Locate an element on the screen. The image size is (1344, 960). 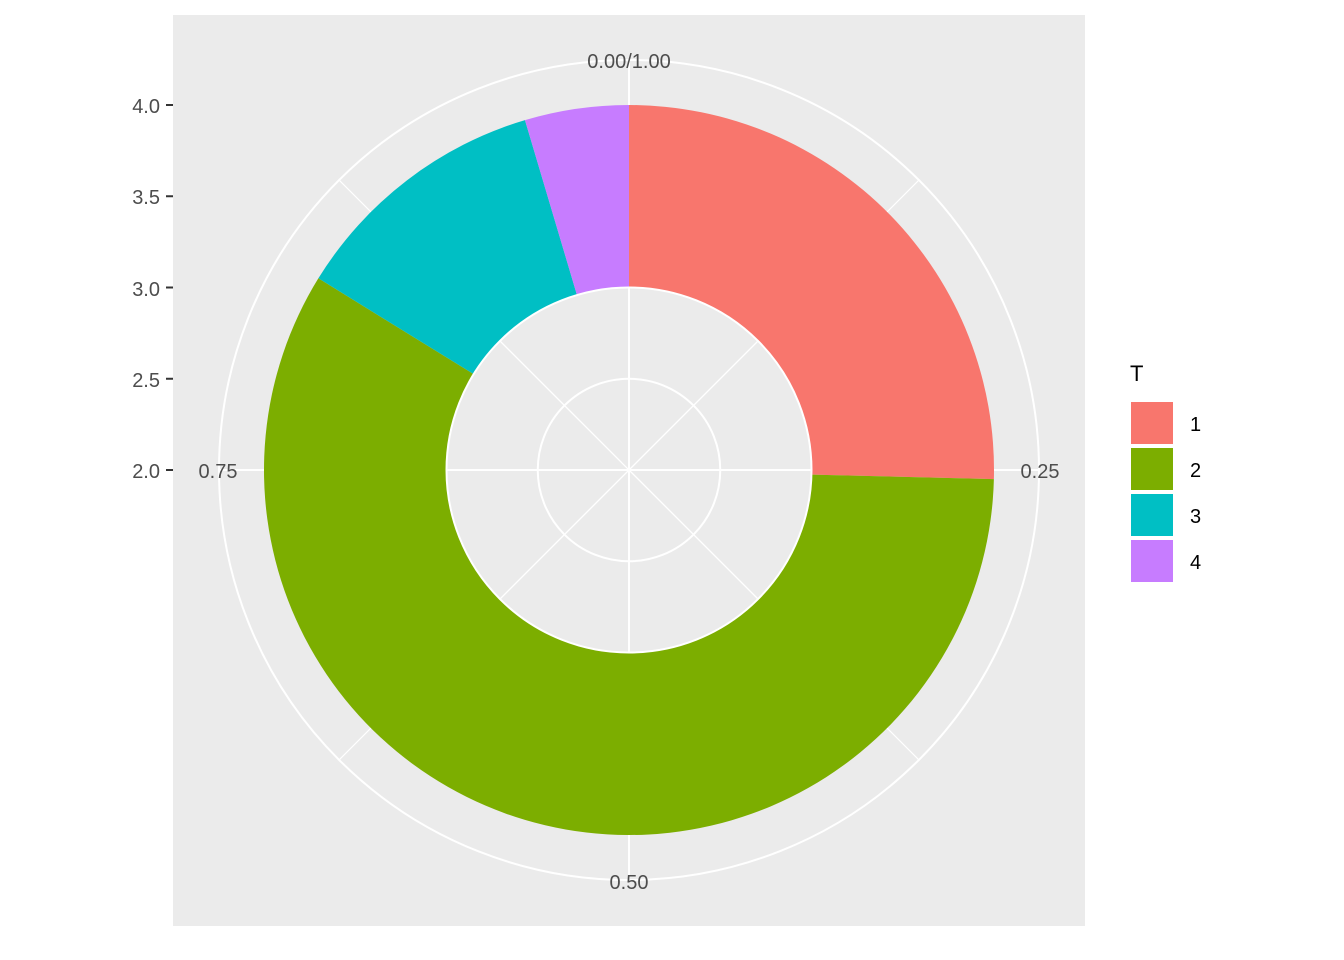
r-tick-label: 2.0 is located at coordinates (146, 472).